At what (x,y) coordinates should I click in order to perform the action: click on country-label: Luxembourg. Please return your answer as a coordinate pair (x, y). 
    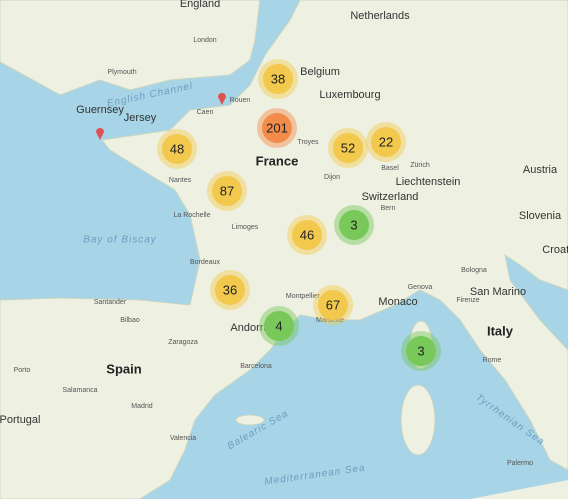
    Looking at the image, I should click on (349, 95).